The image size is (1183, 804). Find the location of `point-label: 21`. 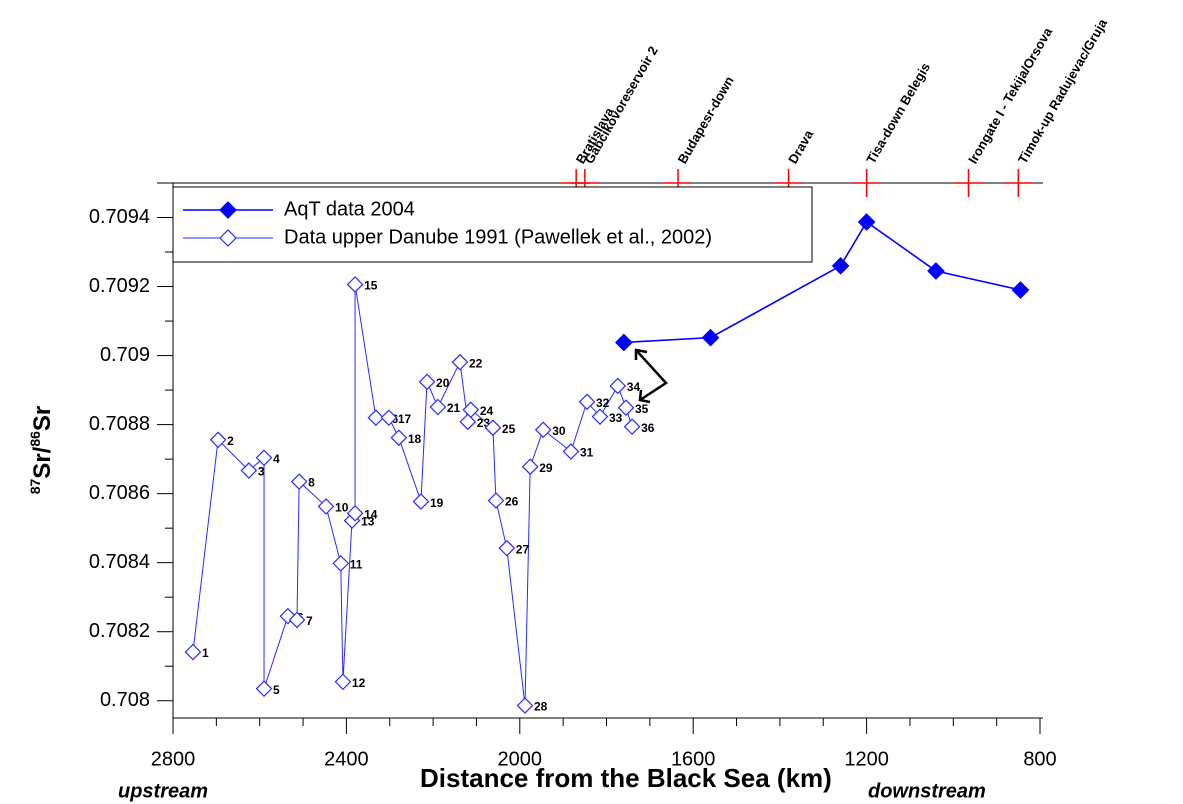

point-label: 21 is located at coordinates (454, 408).